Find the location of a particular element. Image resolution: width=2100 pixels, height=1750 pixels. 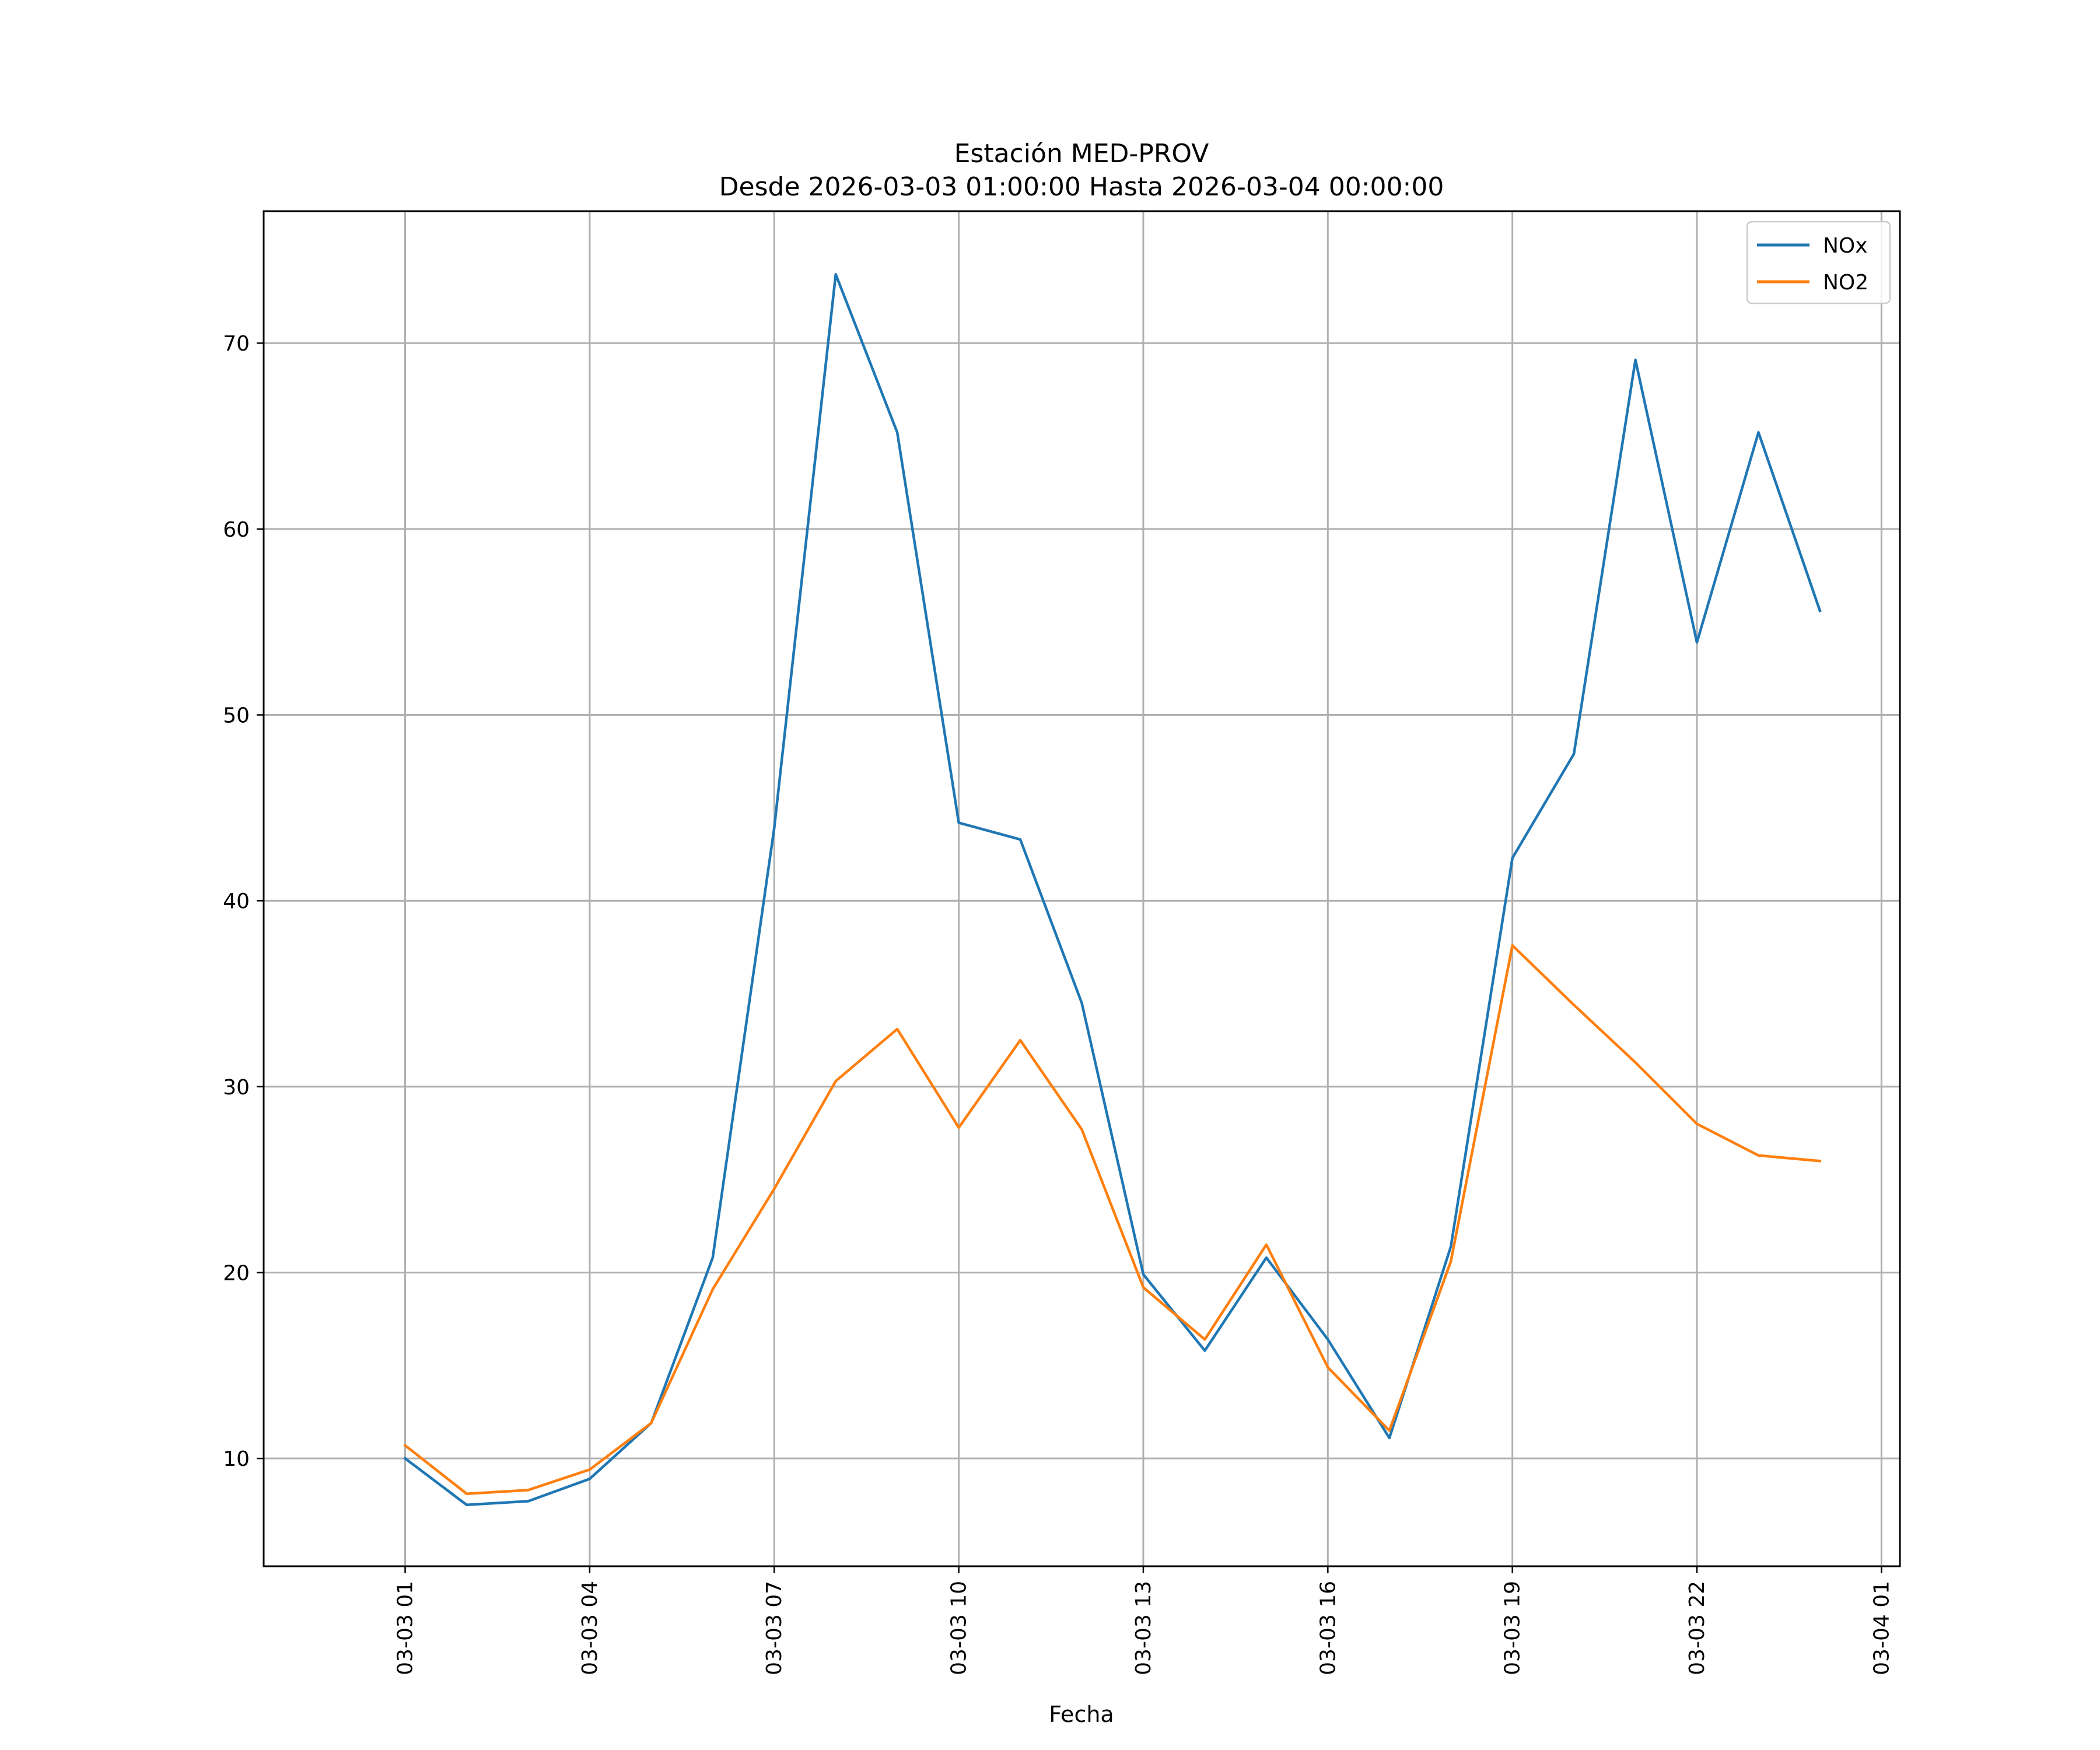

y-tick-label: 10 is located at coordinates (236, 1459).